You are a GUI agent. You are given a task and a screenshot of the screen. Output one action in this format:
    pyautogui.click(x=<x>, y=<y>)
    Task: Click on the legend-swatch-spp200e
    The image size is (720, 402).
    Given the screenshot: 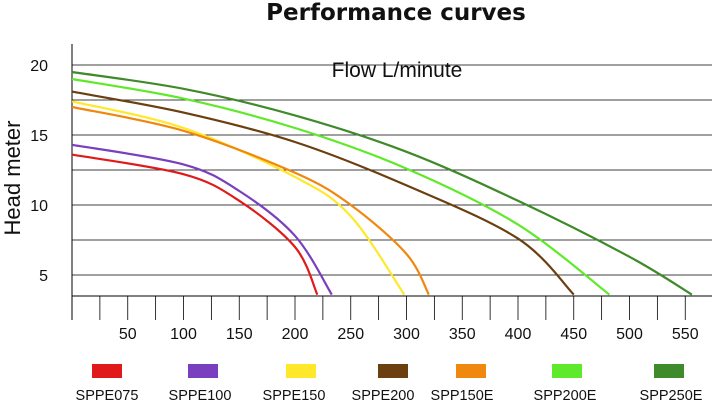 What is the action you would take?
    pyautogui.click(x=567, y=371)
    